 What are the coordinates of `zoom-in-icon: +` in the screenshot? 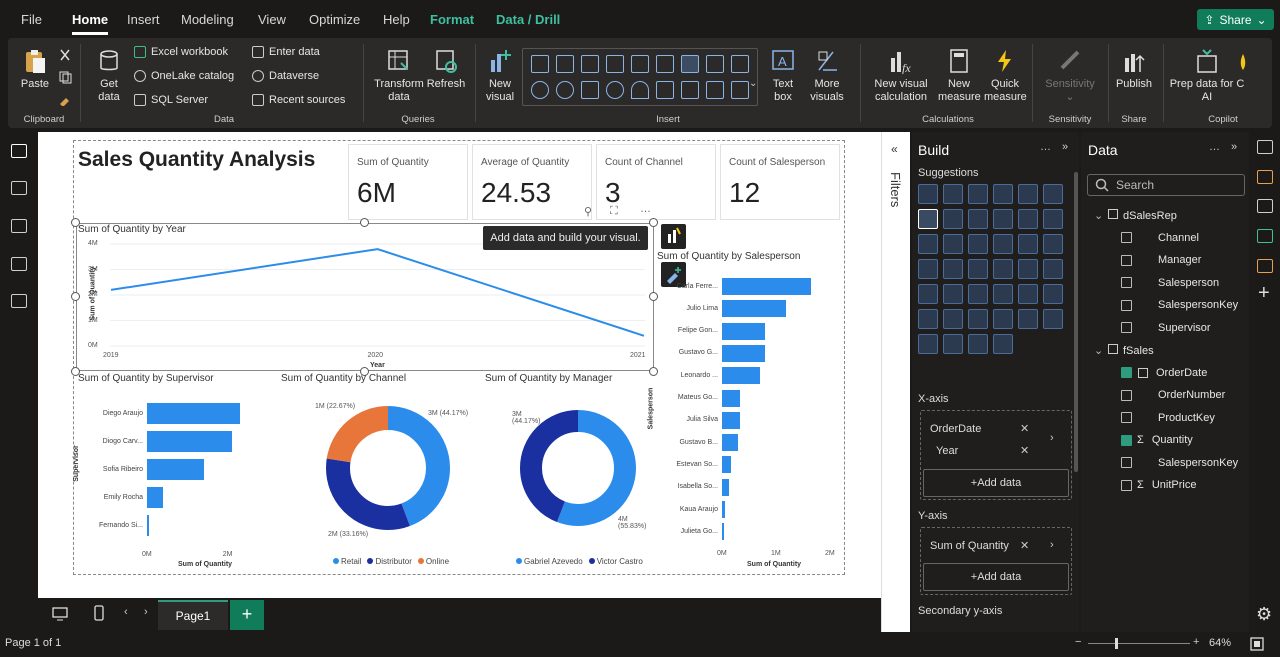 It's located at (1196, 642).